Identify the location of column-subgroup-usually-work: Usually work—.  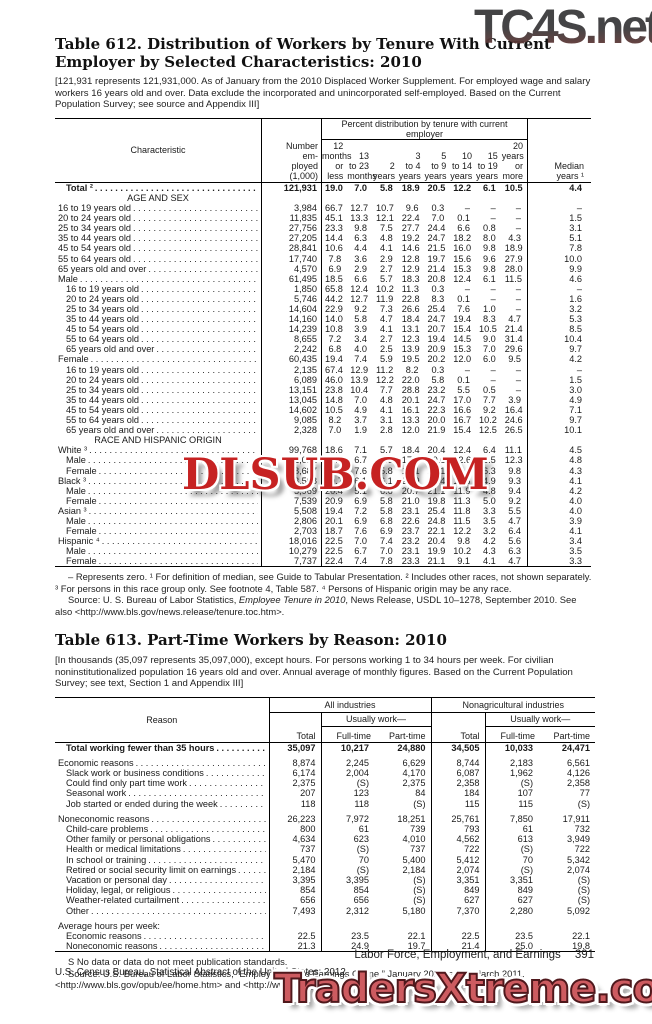
(376, 719).